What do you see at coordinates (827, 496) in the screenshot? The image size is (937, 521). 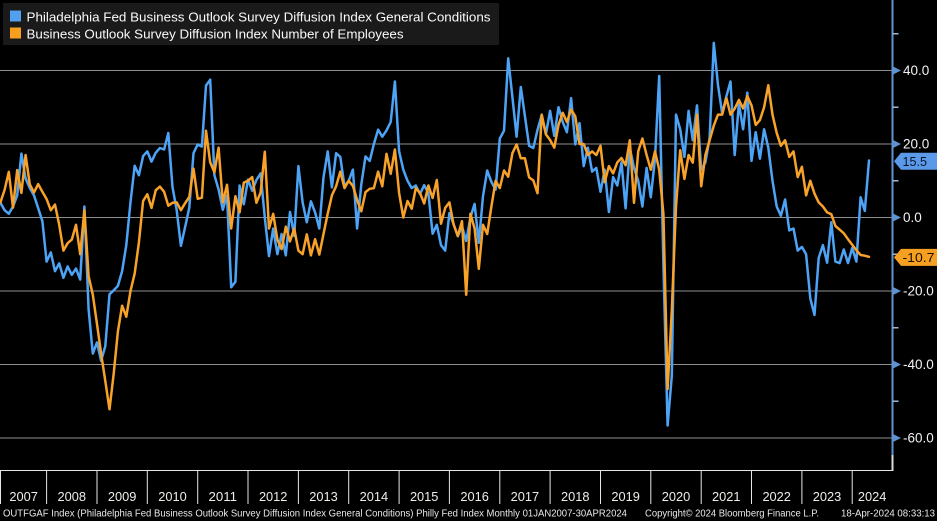 I see `svg-text: 2023` at bounding box center [827, 496].